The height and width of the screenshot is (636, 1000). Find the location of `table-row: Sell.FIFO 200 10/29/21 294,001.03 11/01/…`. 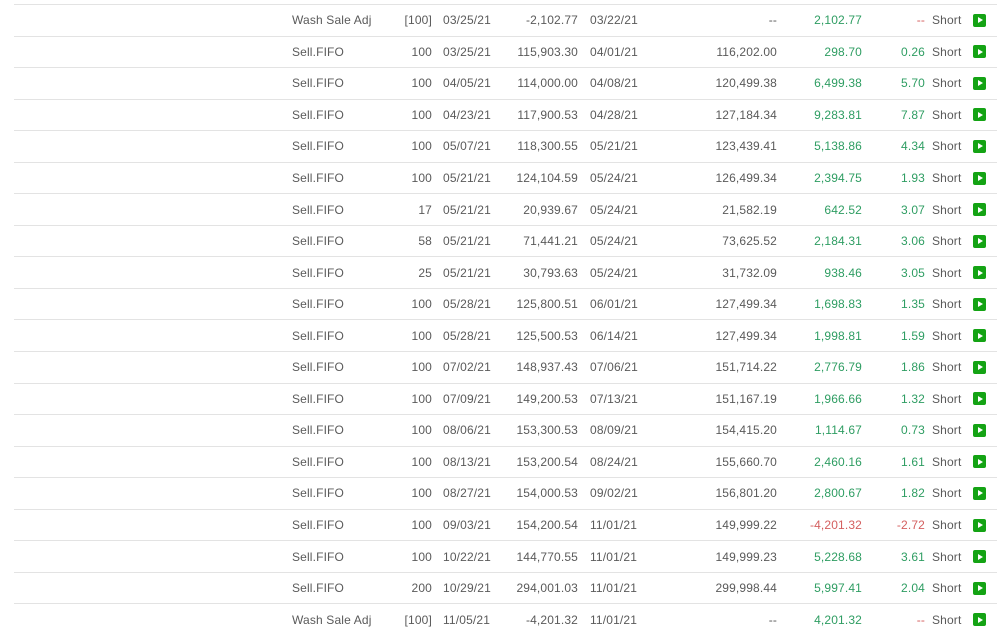

table-row: Sell.FIFO 200 10/29/21 294,001.03 11/01/… is located at coordinates (505, 587).